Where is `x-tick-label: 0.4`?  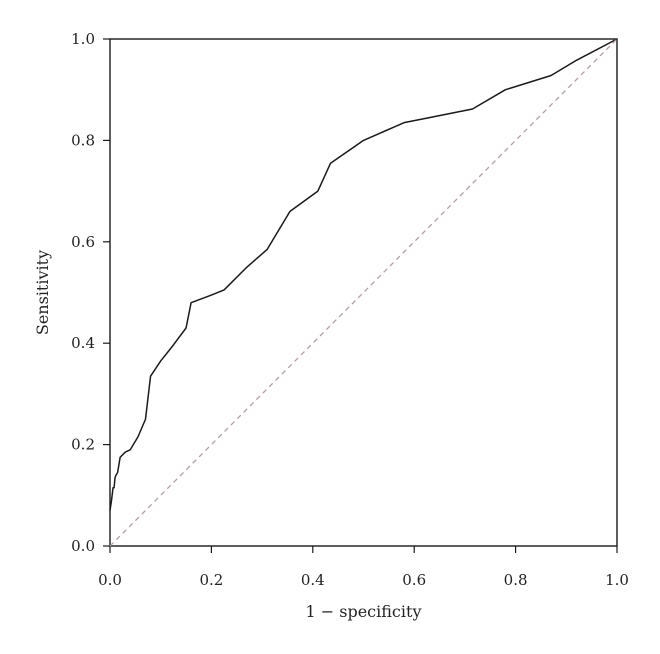 x-tick-label: 0.4 is located at coordinates (313, 580).